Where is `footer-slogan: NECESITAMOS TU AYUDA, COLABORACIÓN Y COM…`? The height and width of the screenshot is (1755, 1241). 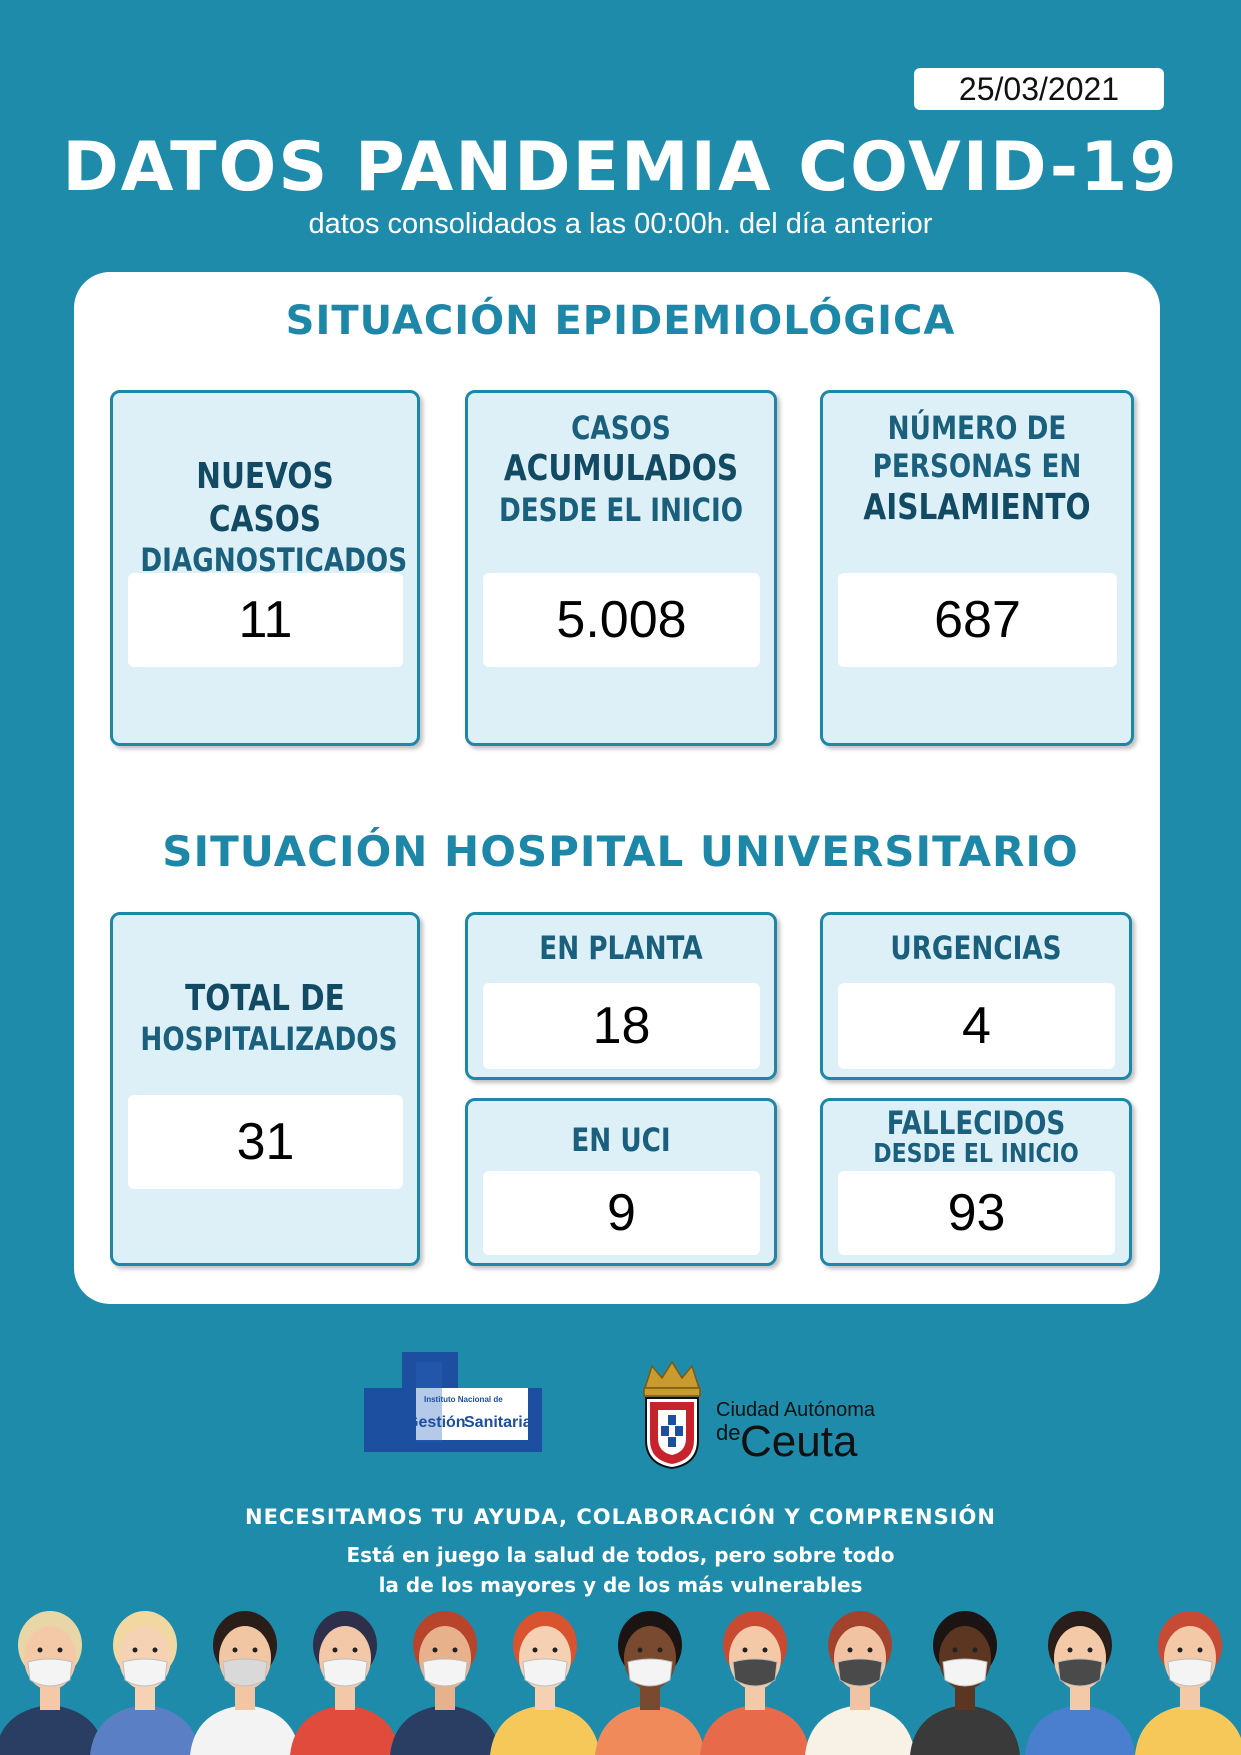 footer-slogan: NECESITAMOS TU AYUDA, COLABORACIÓN Y COM… is located at coordinates (620, 1517).